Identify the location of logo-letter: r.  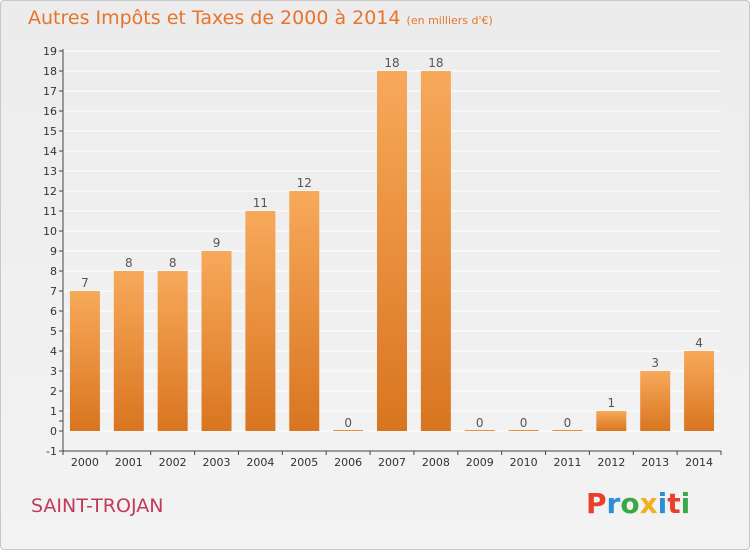
(613, 503).